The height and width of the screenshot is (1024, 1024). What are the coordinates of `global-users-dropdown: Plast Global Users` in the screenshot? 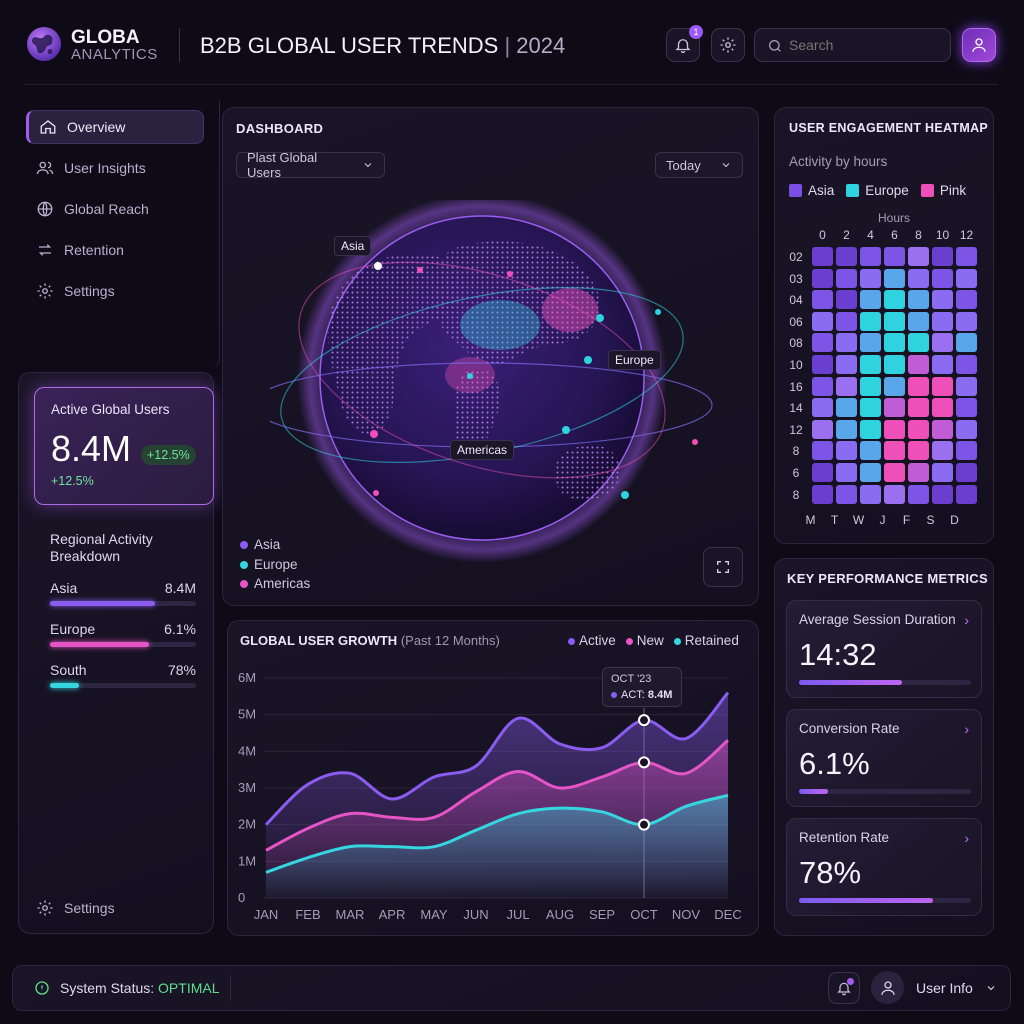 It's located at (310, 165).